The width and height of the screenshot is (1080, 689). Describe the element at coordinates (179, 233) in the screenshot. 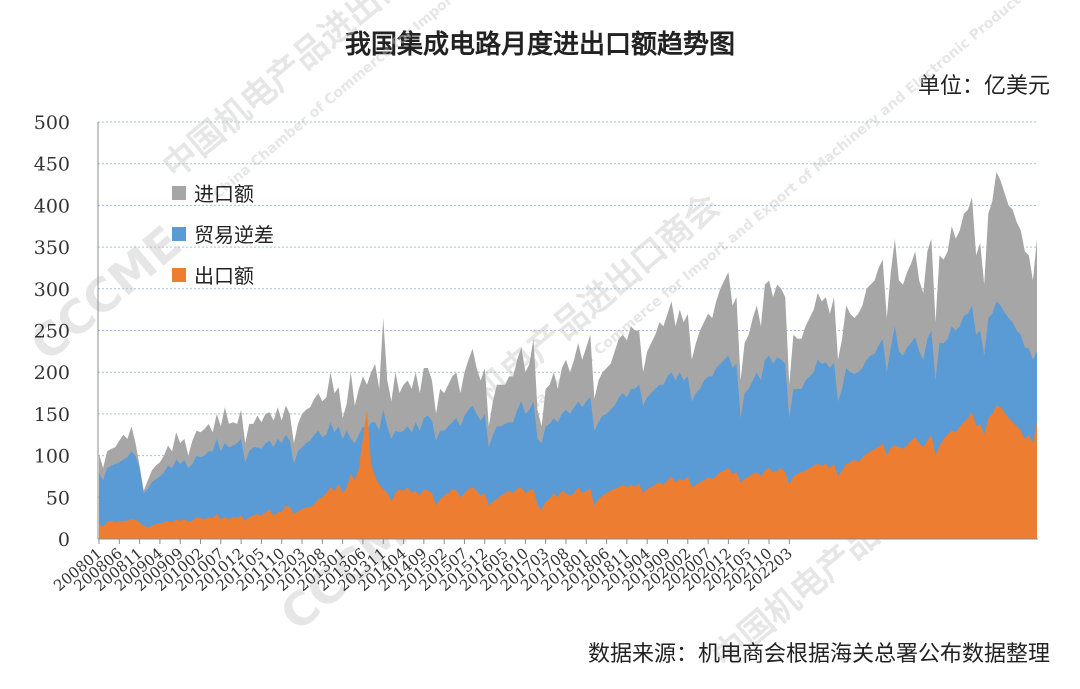

I see `legend-swatch-surplus` at that location.